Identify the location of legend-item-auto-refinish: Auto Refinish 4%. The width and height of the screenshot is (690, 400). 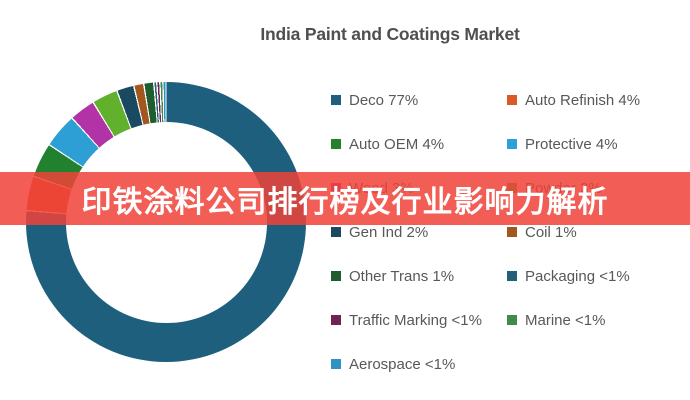
(573, 100).